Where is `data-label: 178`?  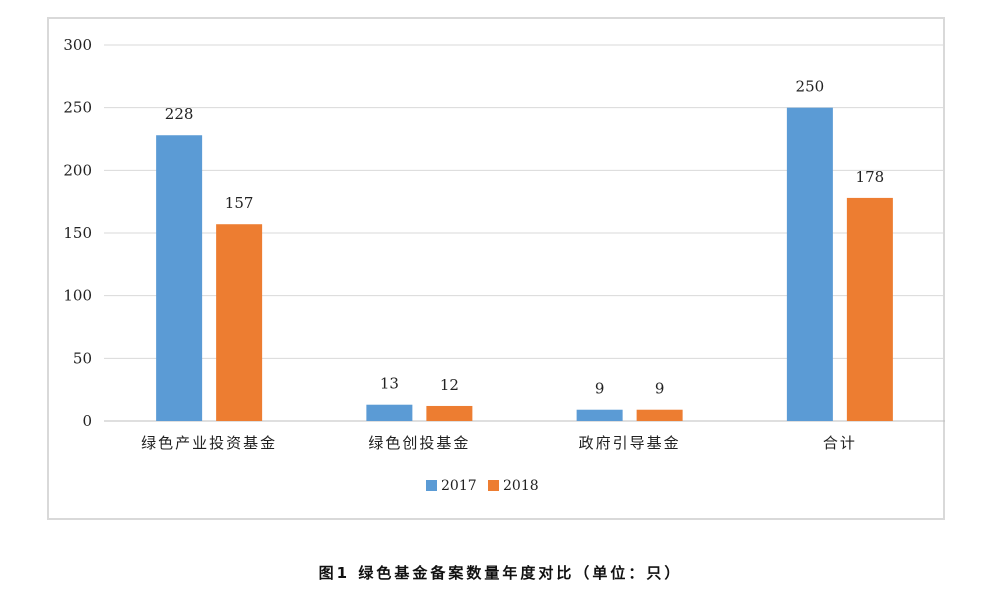
data-label: 178 is located at coordinates (870, 177).